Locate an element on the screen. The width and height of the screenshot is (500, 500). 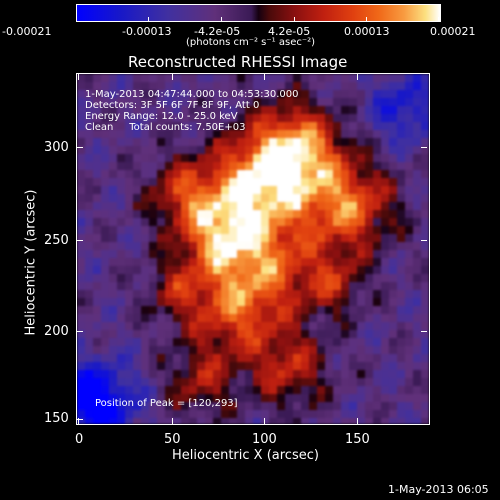
colorbar is located at coordinates (258, 13).